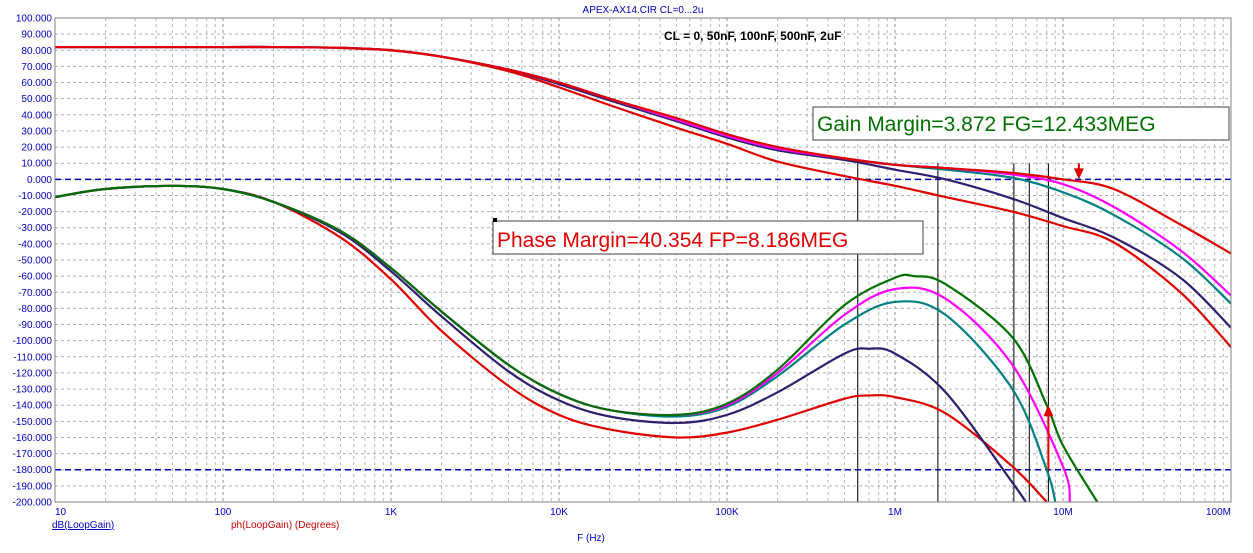 This screenshot has width=1253, height=553. I want to click on phase-margin-annotation: Phase Margin=40.354 FP=8.186MEG, so click(672, 240).